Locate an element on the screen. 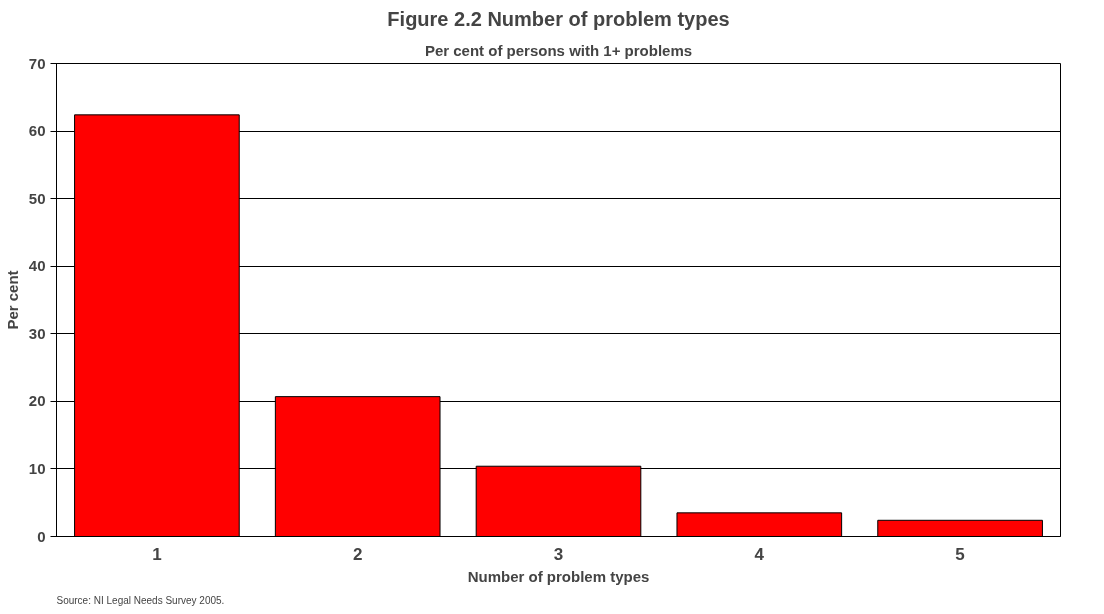 This screenshot has height=614, width=1104. y-tick-label: 40 is located at coordinates (37, 266).